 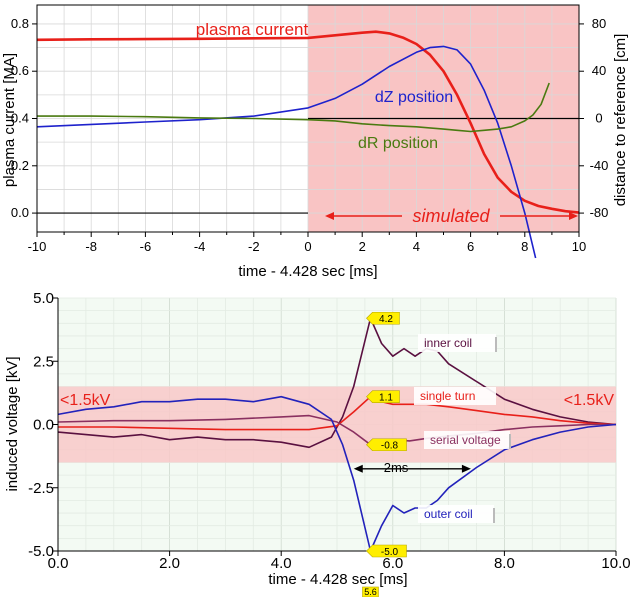 What do you see at coordinates (281, 563) in the screenshot?
I see `bottom-x-tick-label: 4.0` at bounding box center [281, 563].